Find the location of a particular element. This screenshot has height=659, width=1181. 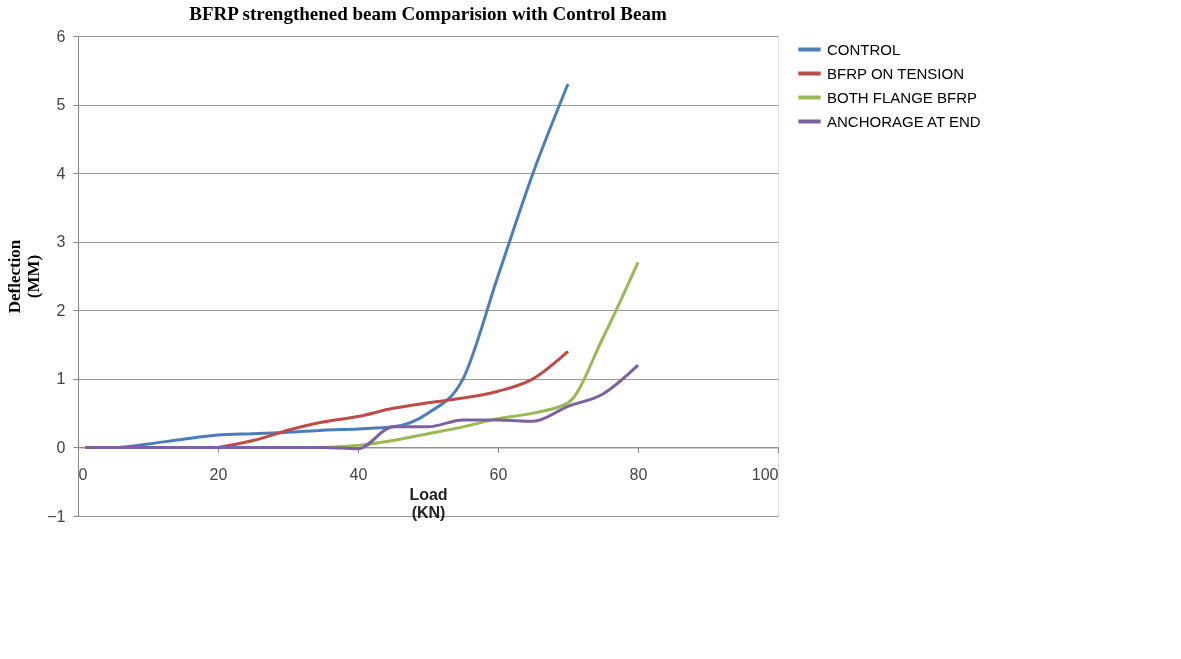

y-tick-label: 1 is located at coordinates (61, 379).